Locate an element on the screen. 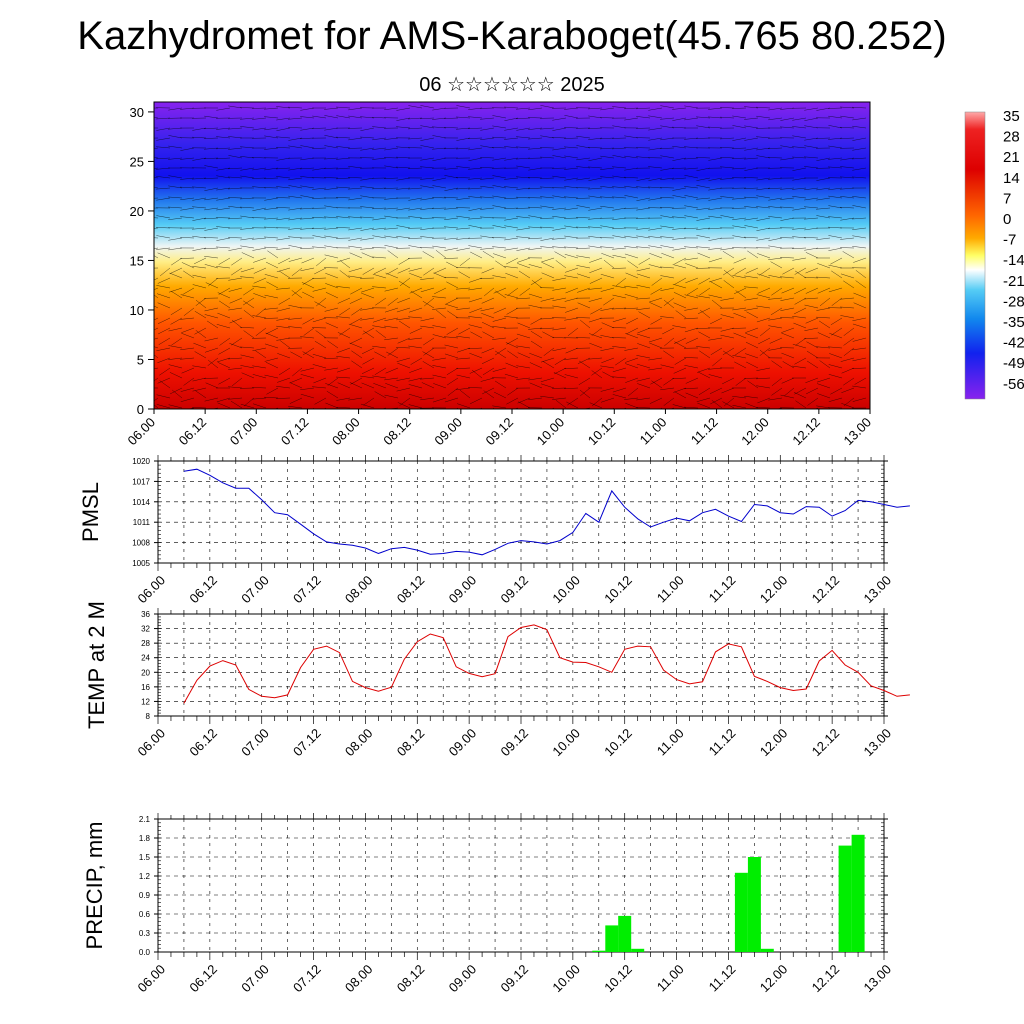 The height and width of the screenshot is (1024, 1024). x-tick-label: 07.00 is located at coordinates (244, 432).